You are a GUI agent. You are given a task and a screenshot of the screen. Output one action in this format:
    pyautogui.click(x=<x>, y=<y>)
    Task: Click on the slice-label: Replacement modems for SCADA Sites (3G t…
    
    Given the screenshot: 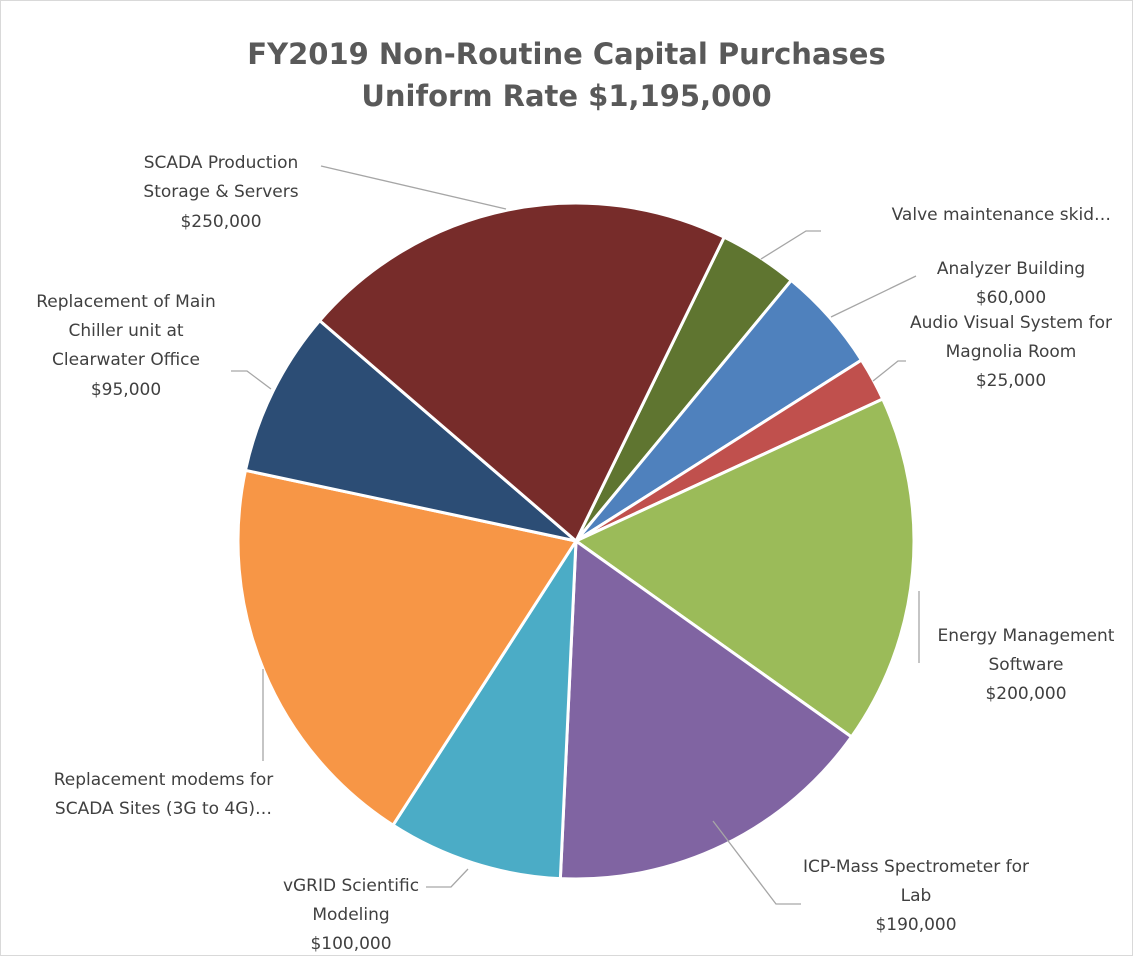 What is the action you would take?
    pyautogui.click(x=163, y=794)
    